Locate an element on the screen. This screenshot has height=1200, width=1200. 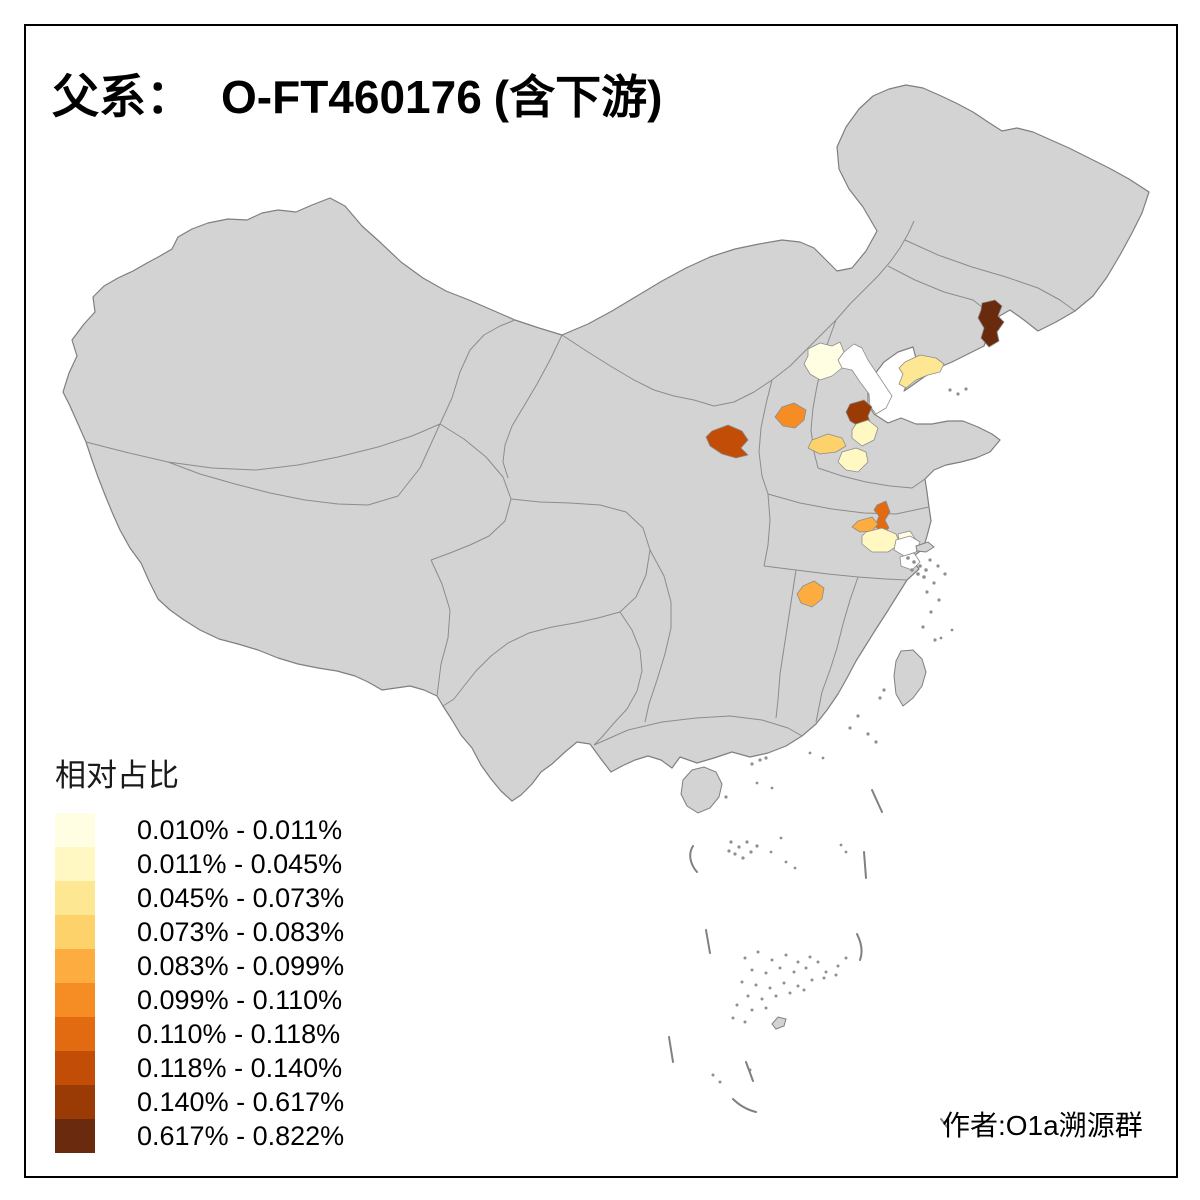
chongming-island is located at coordinates (925, 547).